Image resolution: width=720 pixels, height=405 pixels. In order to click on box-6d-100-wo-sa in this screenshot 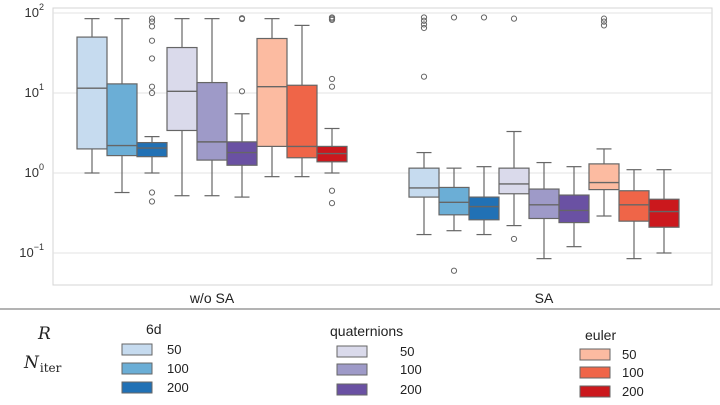, I will do `click(122, 106)`.